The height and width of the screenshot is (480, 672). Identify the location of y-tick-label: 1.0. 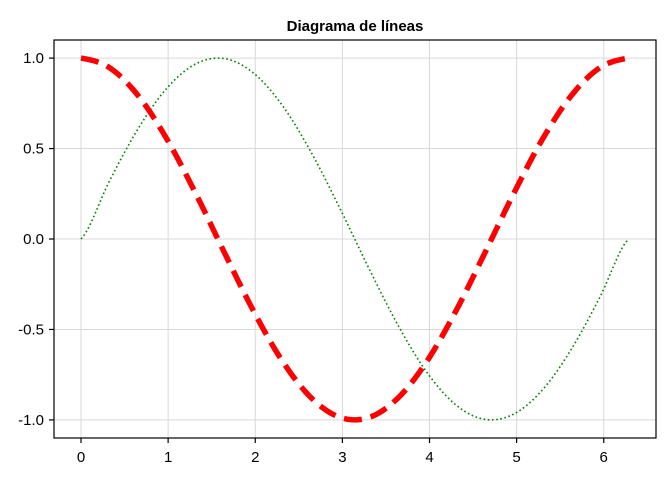
(33, 58).